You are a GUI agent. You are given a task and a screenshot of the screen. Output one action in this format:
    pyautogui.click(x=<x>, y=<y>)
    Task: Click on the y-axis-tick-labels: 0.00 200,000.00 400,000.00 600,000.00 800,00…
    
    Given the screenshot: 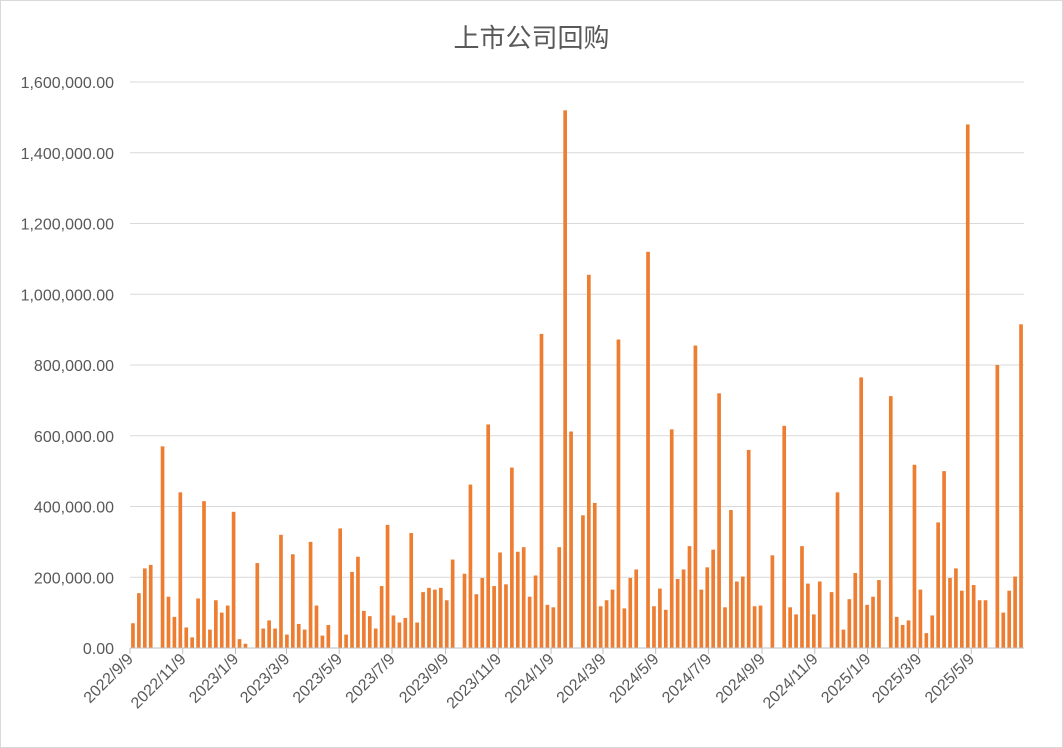 What is the action you would take?
    pyautogui.click(x=68, y=366)
    